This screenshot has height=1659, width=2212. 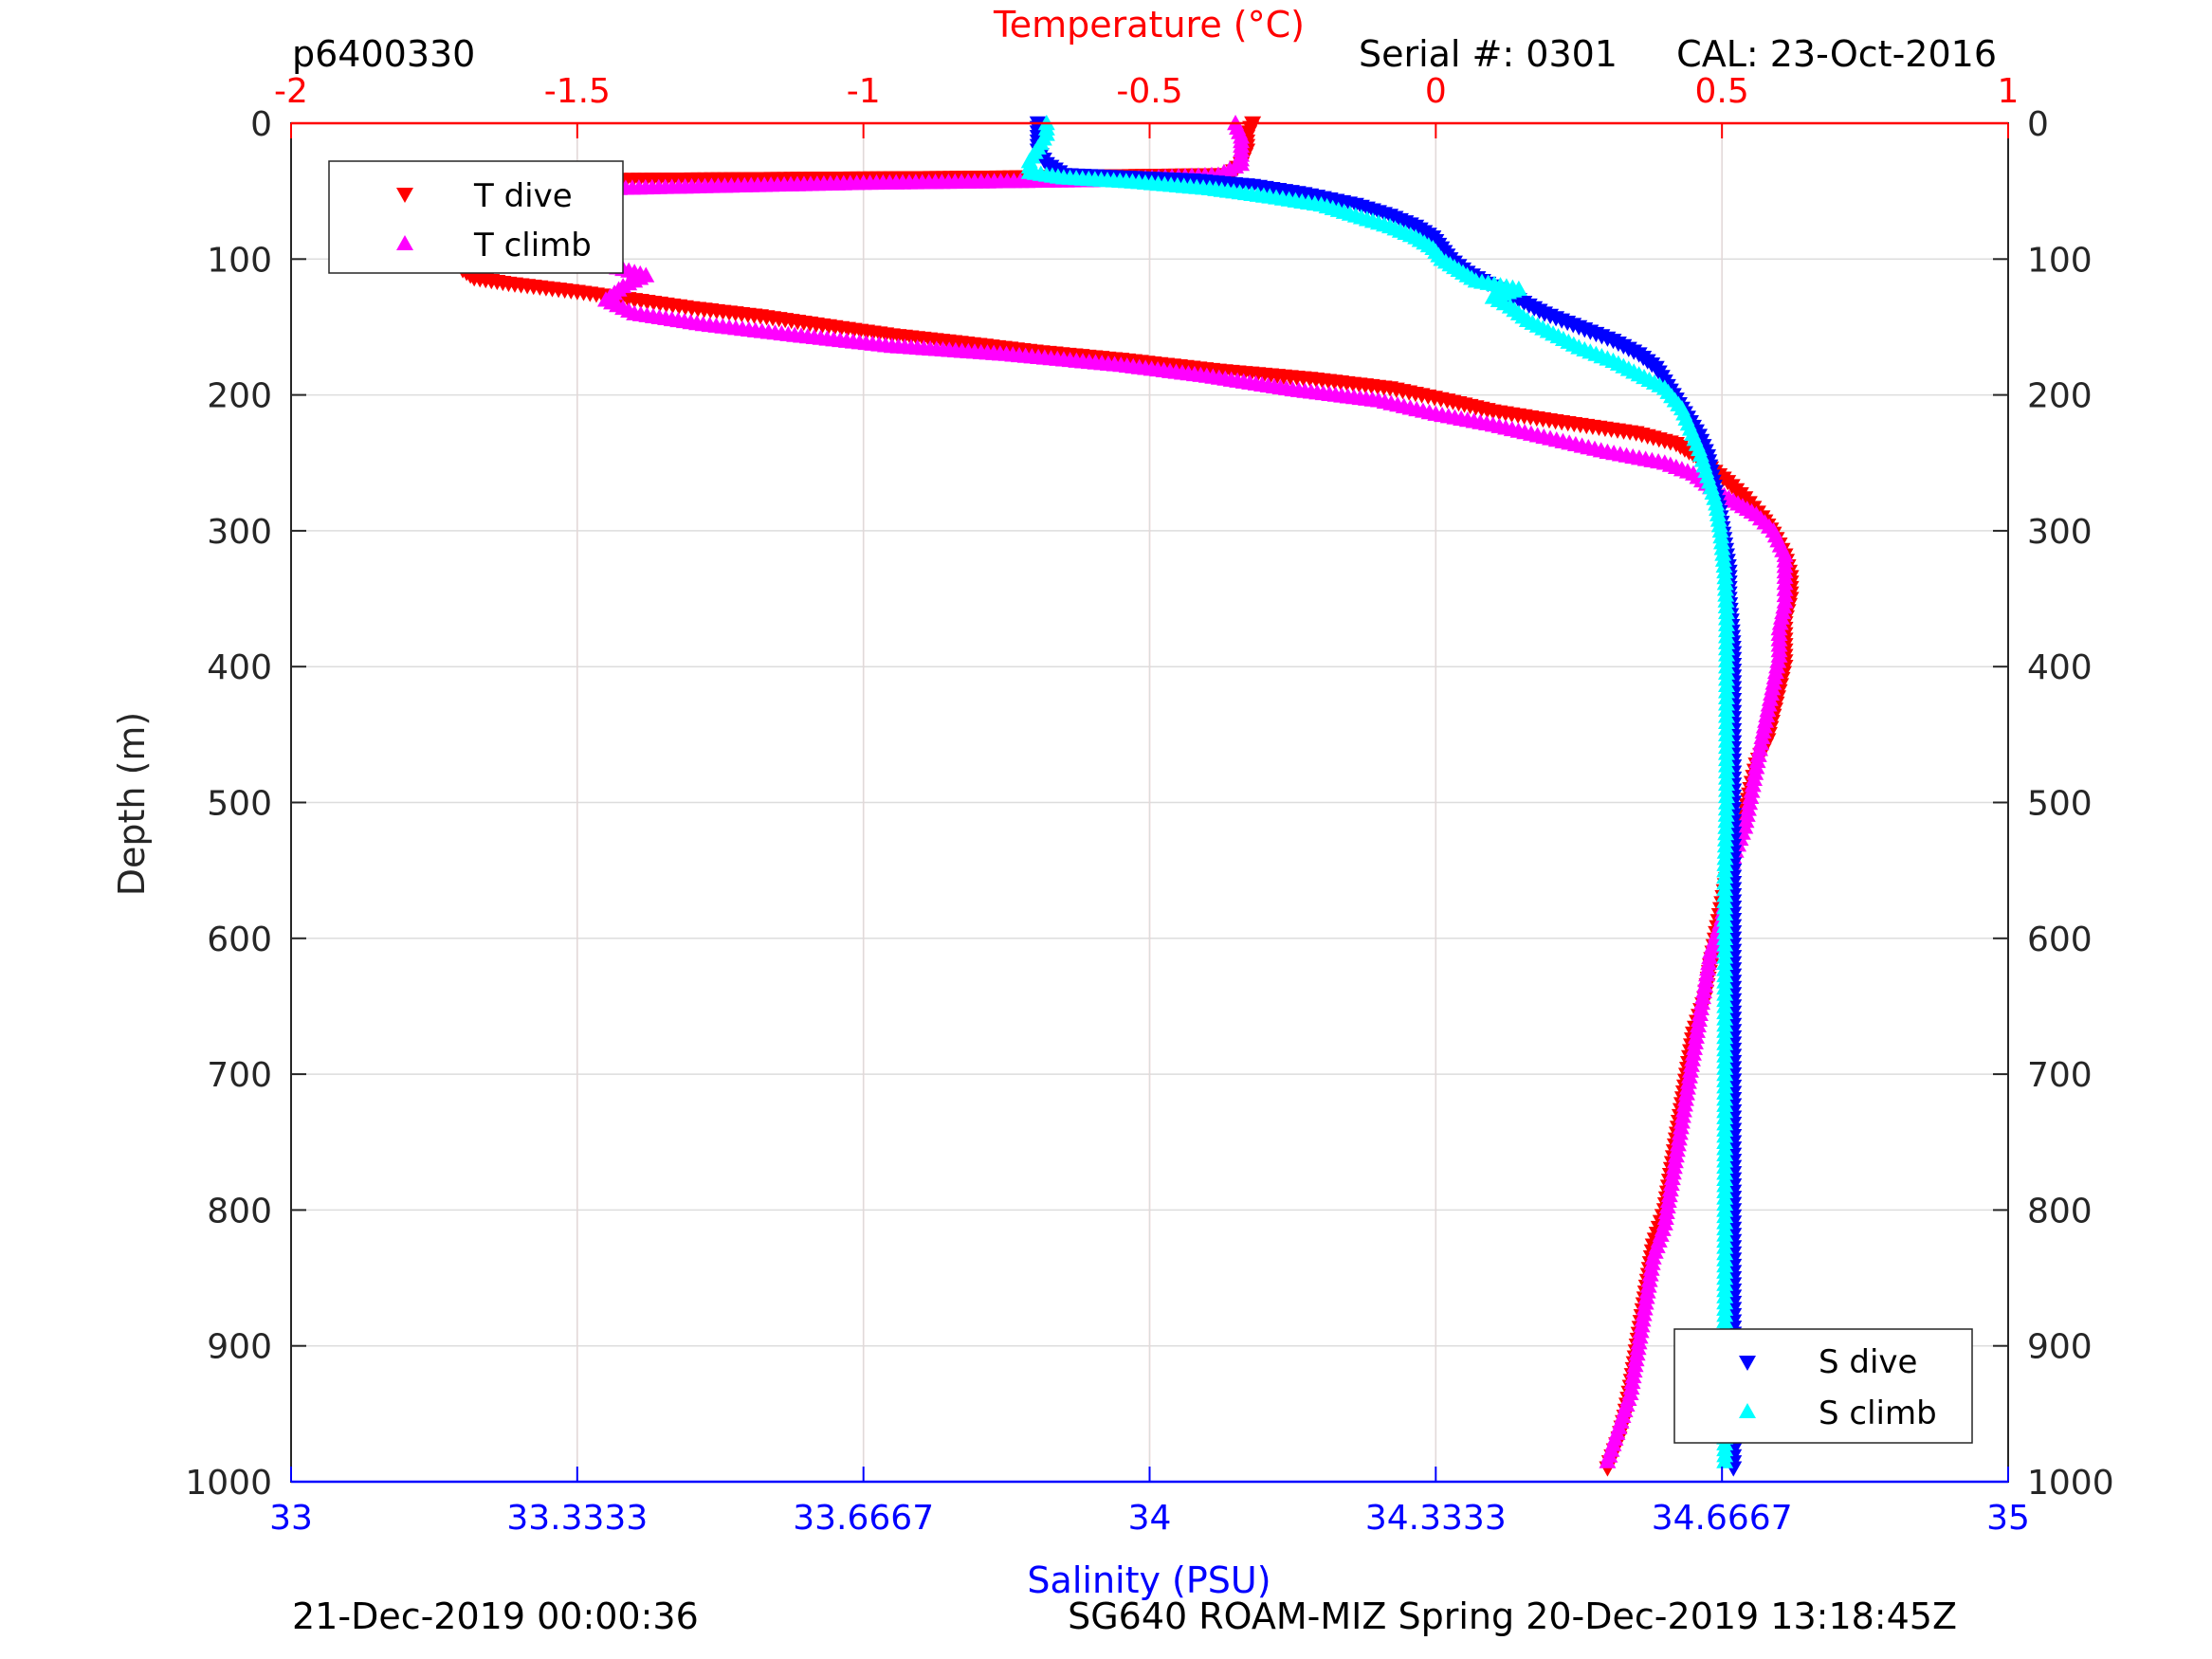 What do you see at coordinates (2060, 940) in the screenshot?
I see `depth-tick-label-right: 600` at bounding box center [2060, 940].